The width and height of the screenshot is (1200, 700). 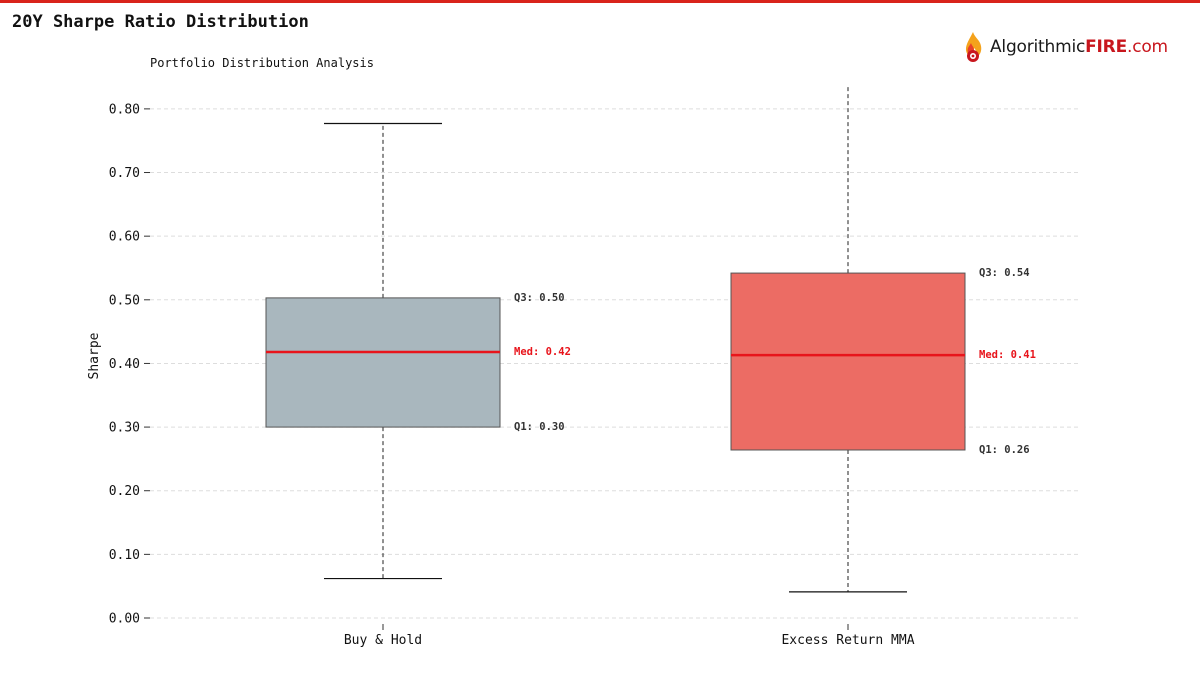 What do you see at coordinates (539, 298) in the screenshot?
I see `q3-label: Q3: 0.50` at bounding box center [539, 298].